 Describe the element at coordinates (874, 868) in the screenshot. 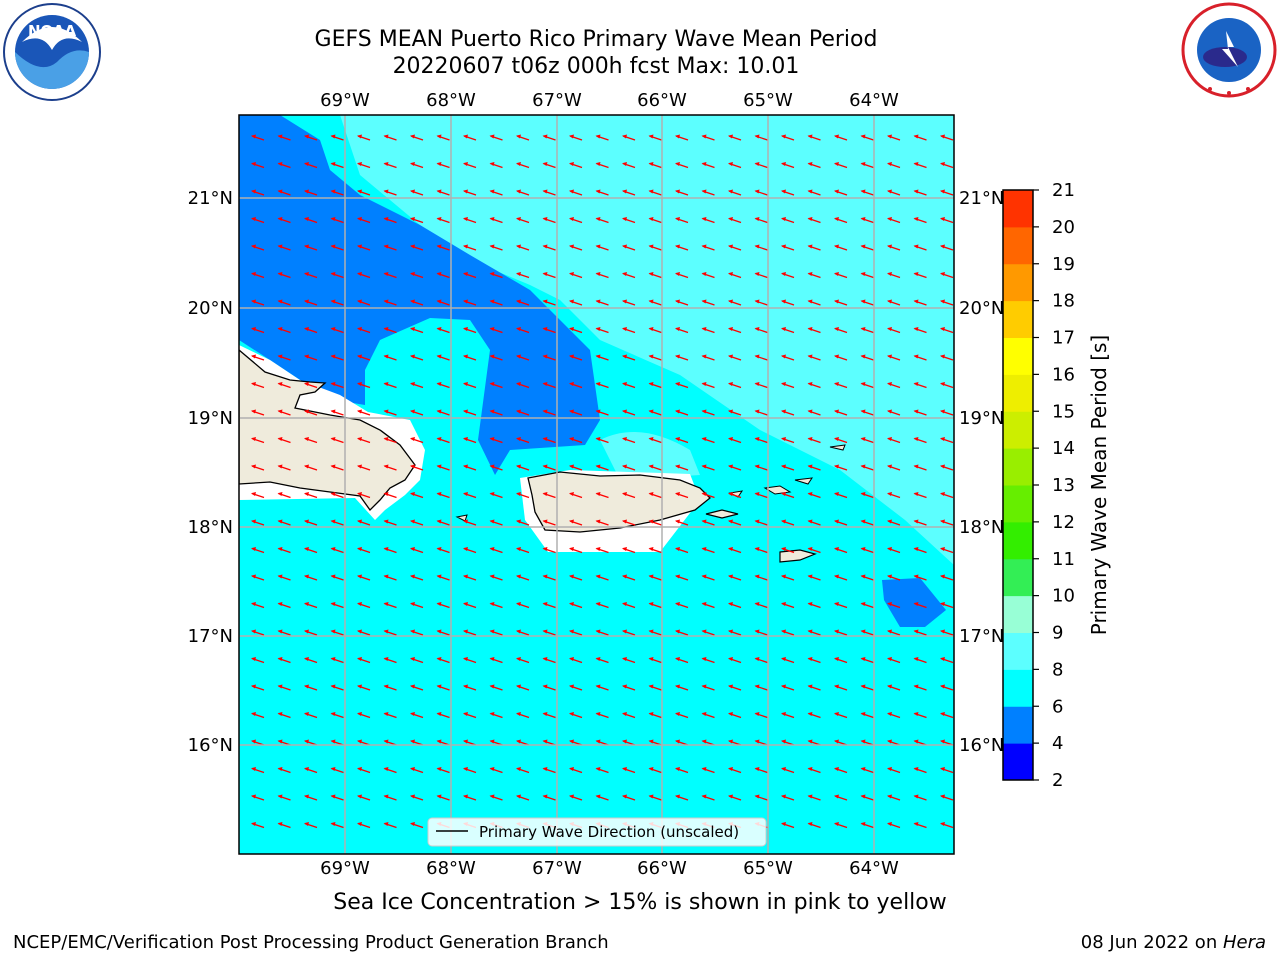

I see `lon-label-bottom: 64°W` at that location.